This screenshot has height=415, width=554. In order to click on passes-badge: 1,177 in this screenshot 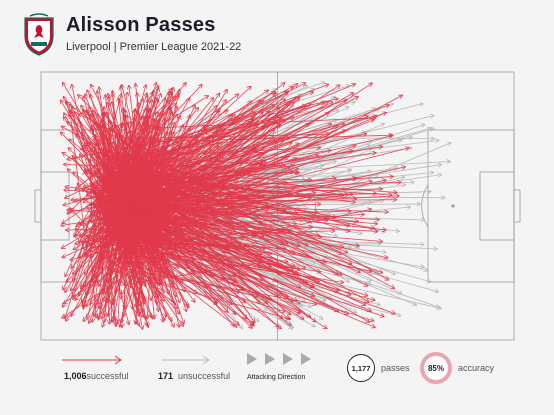, I will do `click(361, 368)`.